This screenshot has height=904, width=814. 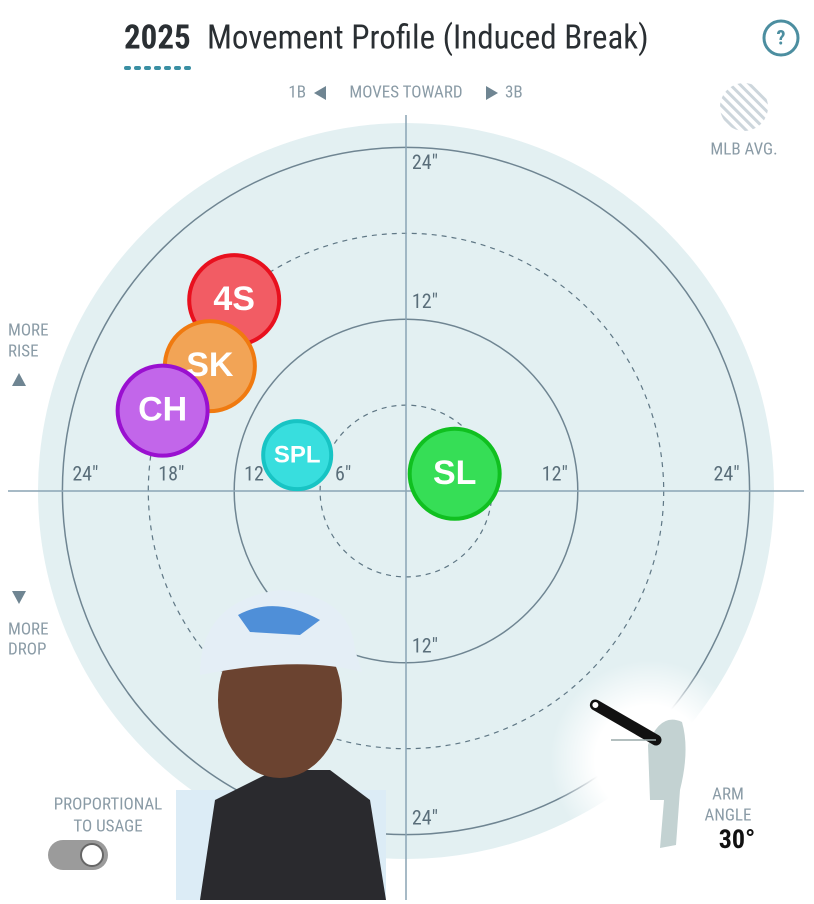 I want to click on pitch-label: 4S, so click(x=234, y=299).